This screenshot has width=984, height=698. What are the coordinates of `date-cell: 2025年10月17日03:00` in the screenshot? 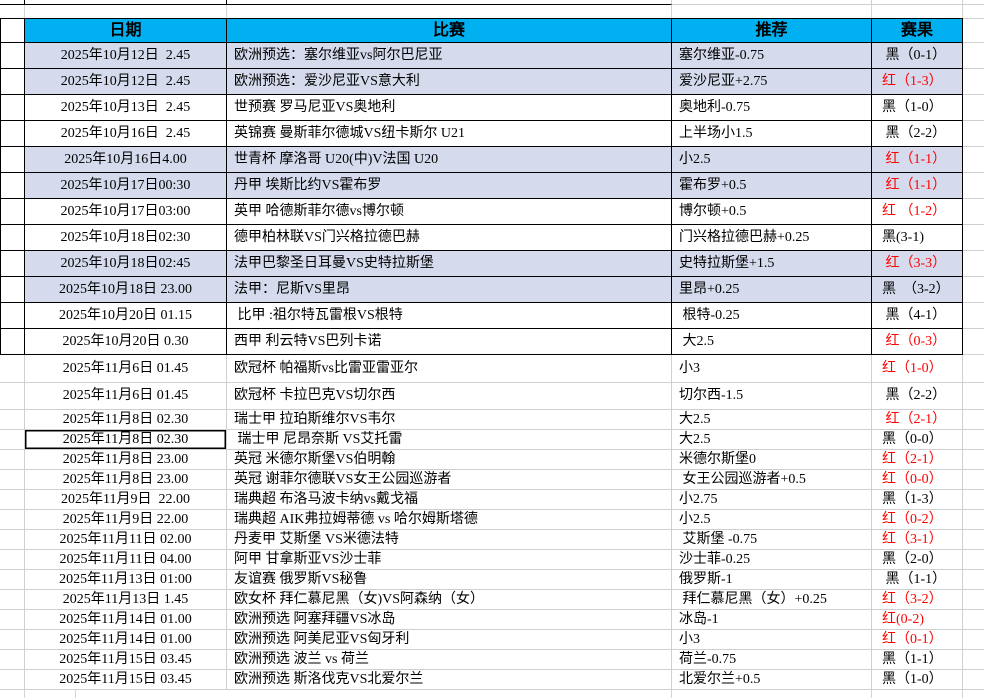 It's located at (126, 212).